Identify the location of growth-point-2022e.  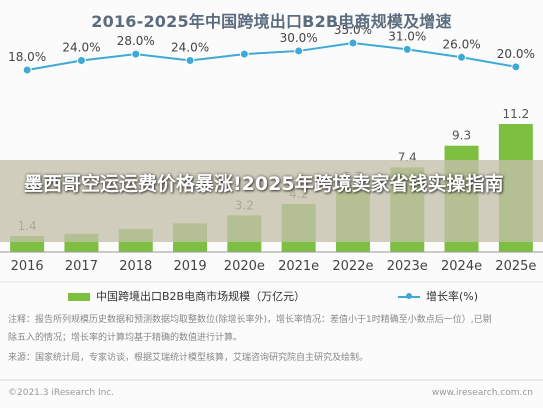
(353, 43).